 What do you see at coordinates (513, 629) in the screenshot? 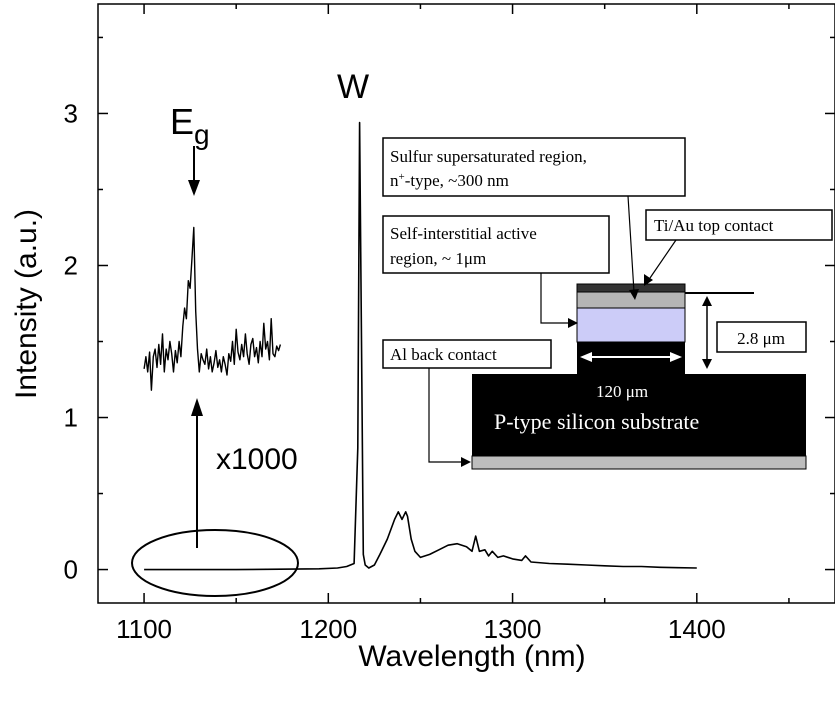
I see `x-tick-label: 1300` at bounding box center [513, 629].